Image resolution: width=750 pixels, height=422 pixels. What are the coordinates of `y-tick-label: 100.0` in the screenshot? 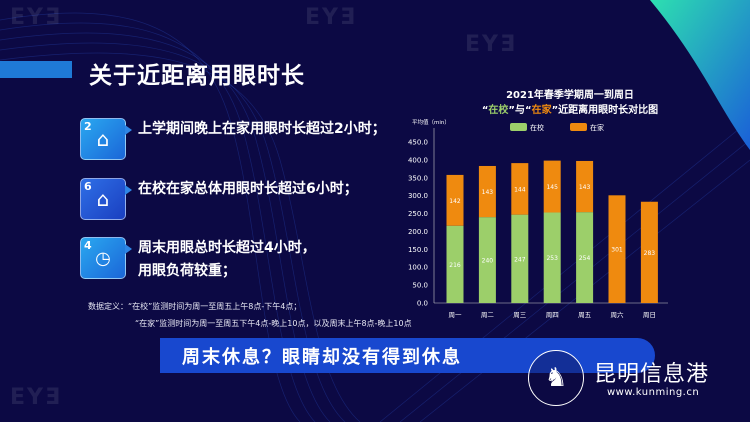 It's located at (418, 268).